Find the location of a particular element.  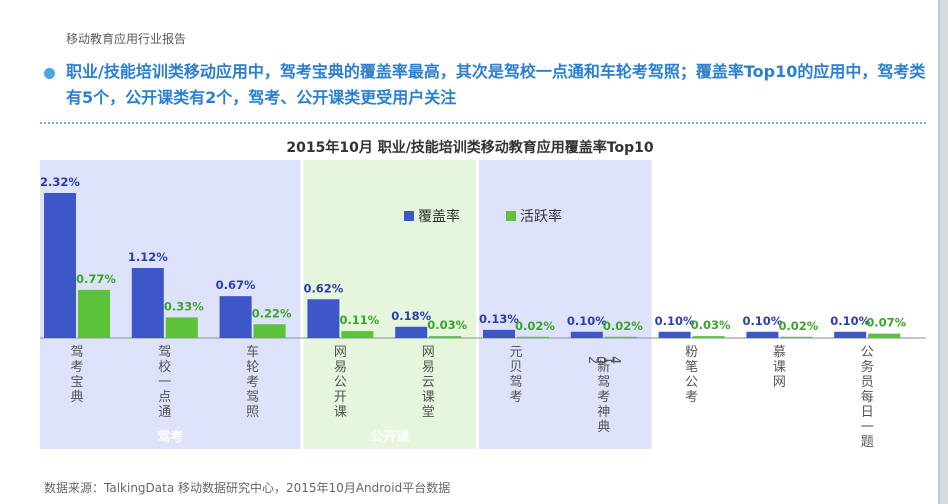

legend-swatch-coverage is located at coordinates (409, 216).